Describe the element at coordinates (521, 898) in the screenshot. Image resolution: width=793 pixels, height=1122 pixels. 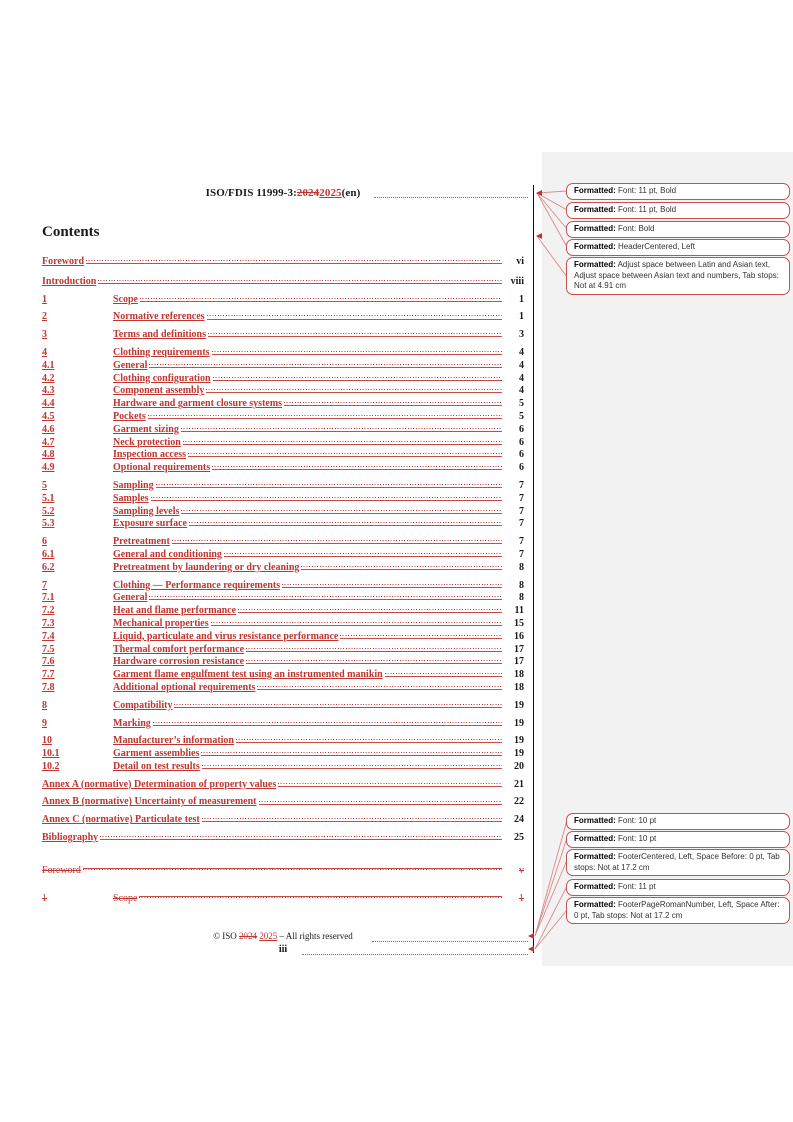
I see `toc-entry-page: 1` at that location.